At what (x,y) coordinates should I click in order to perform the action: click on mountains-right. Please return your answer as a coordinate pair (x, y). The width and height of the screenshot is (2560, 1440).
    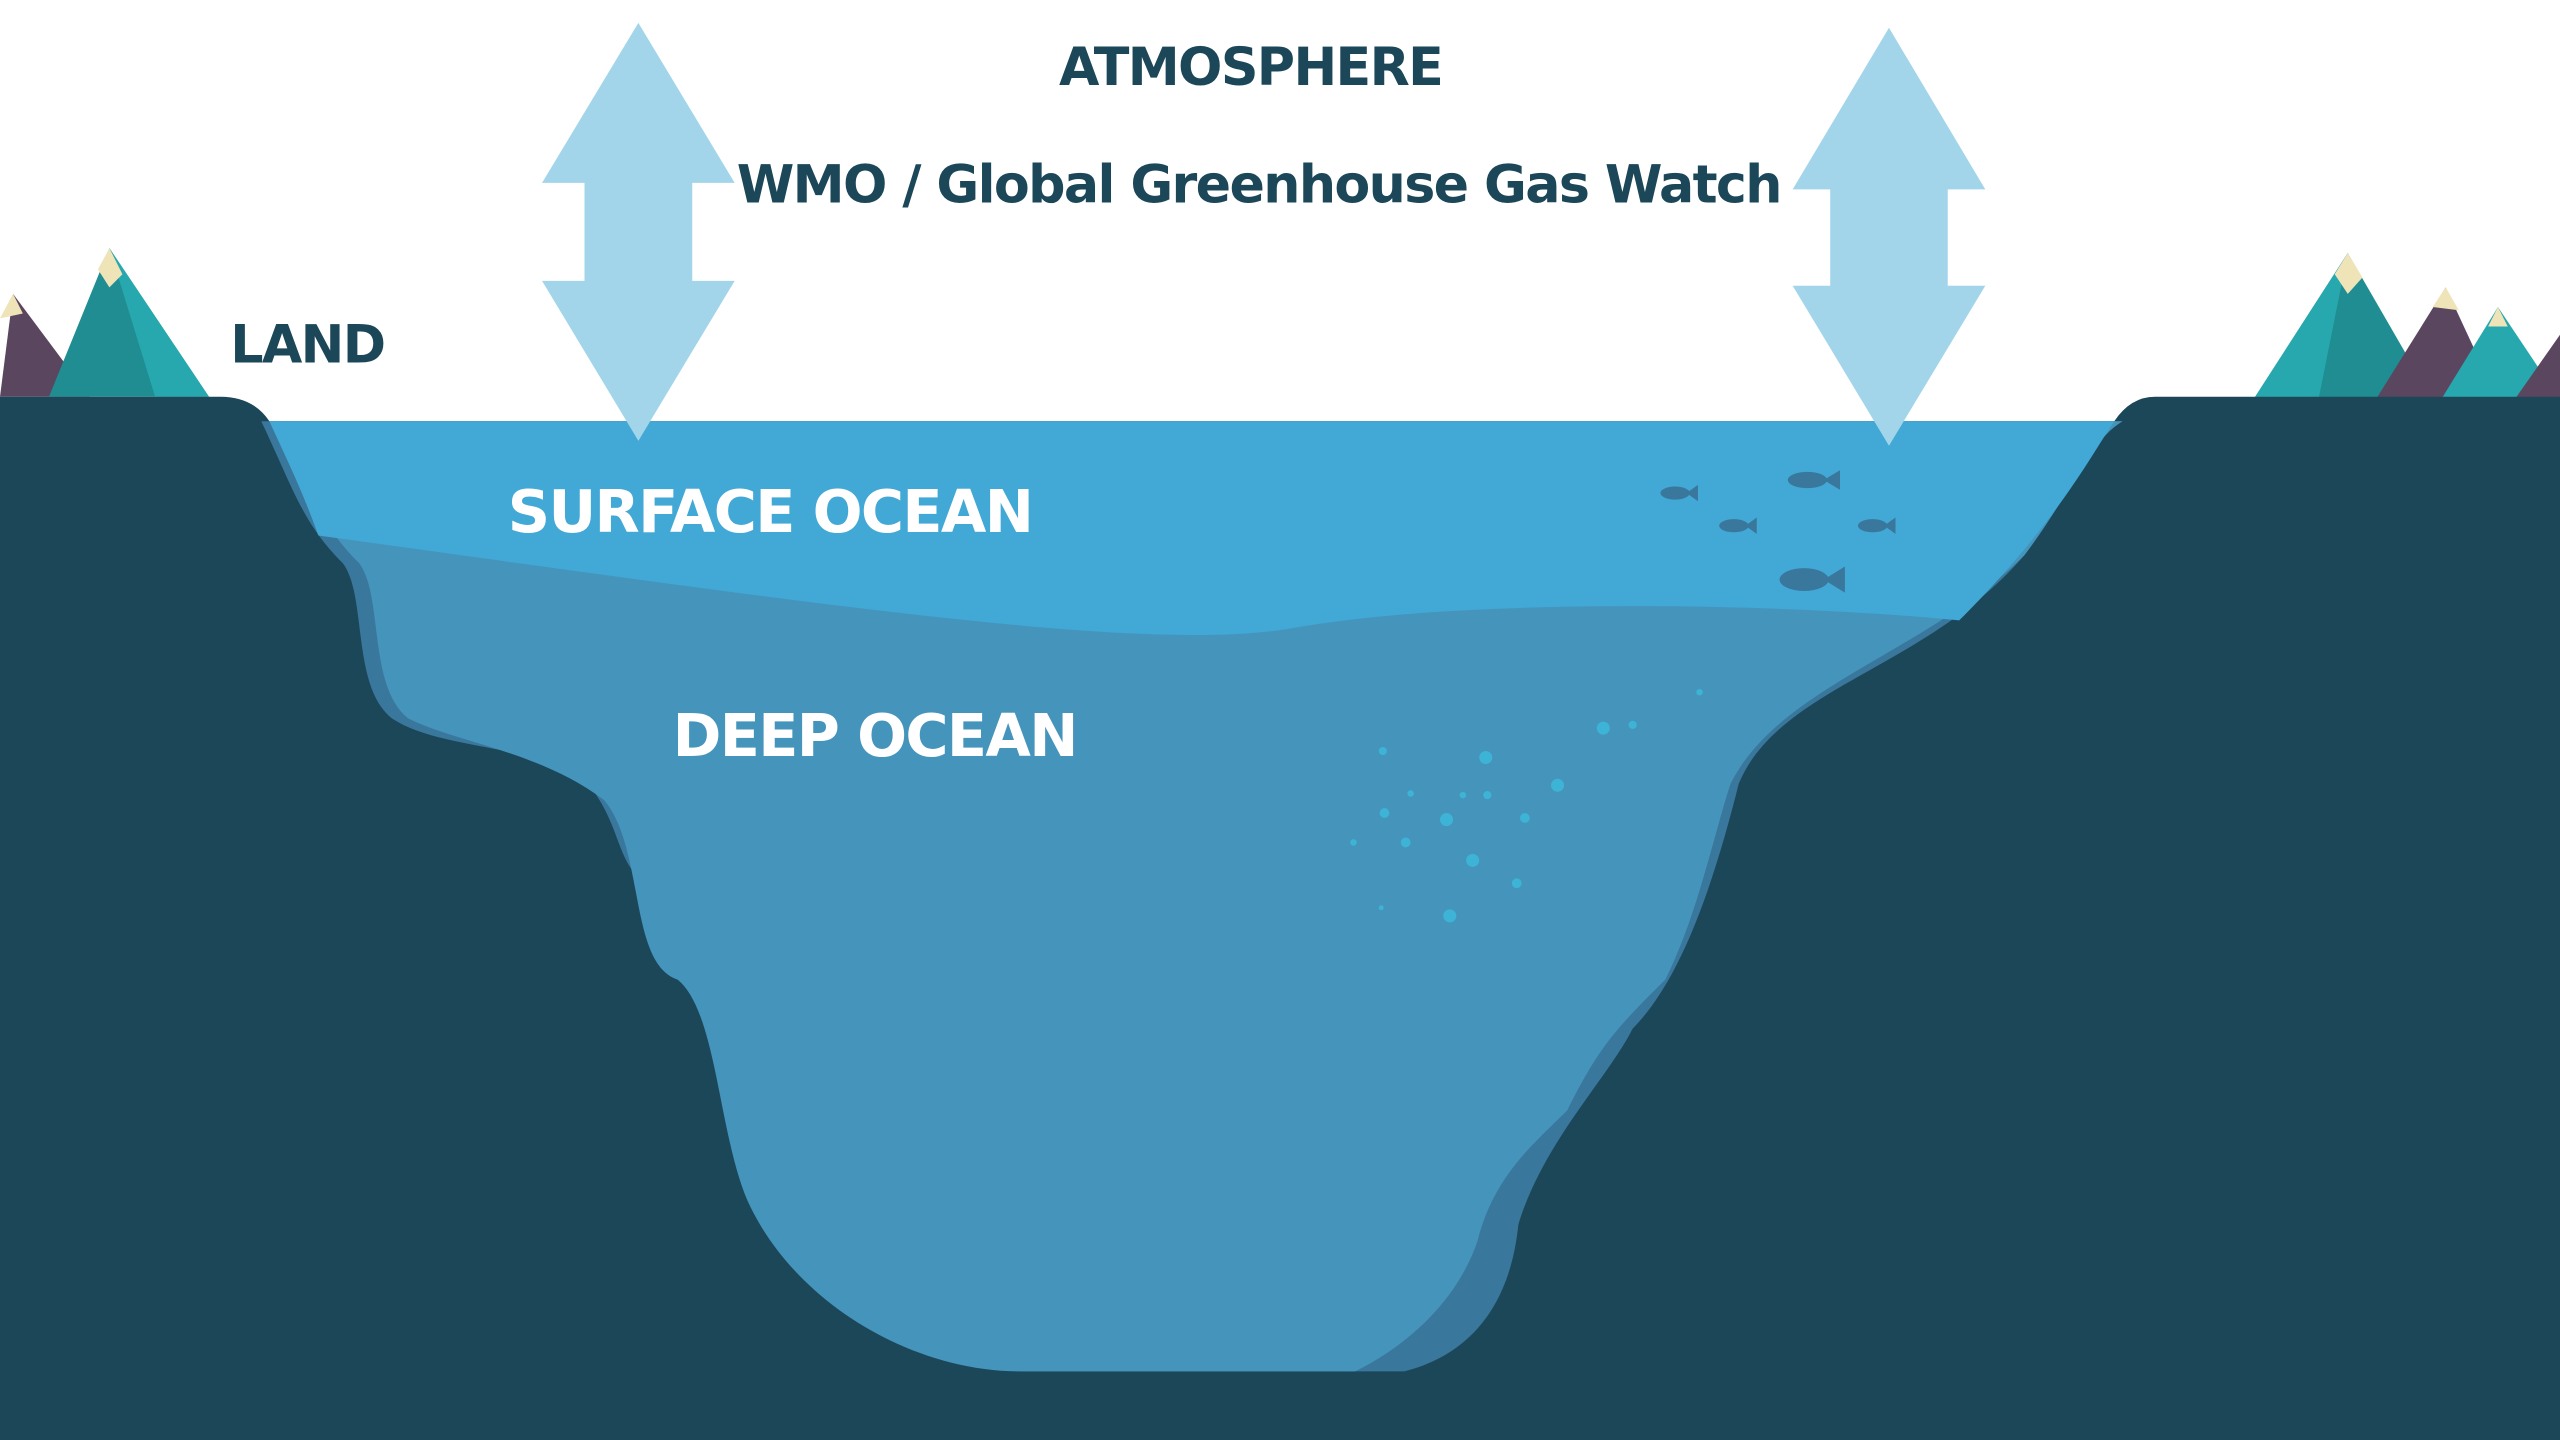
    Looking at the image, I should click on (2406, 326).